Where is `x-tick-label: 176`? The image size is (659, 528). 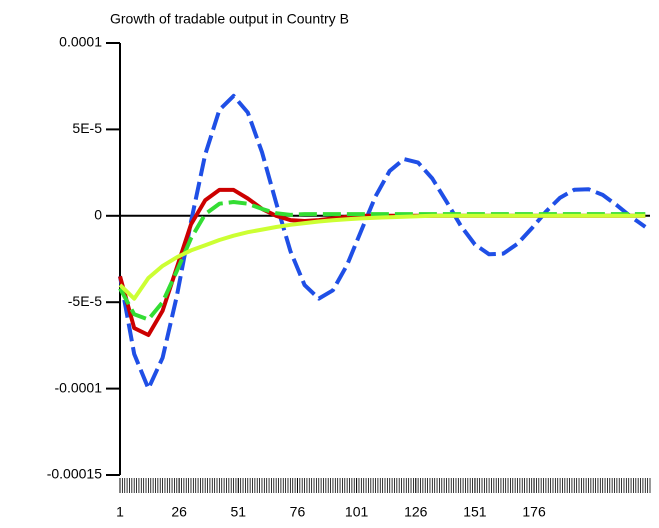
x-tick-label: 176 is located at coordinates (534, 512).